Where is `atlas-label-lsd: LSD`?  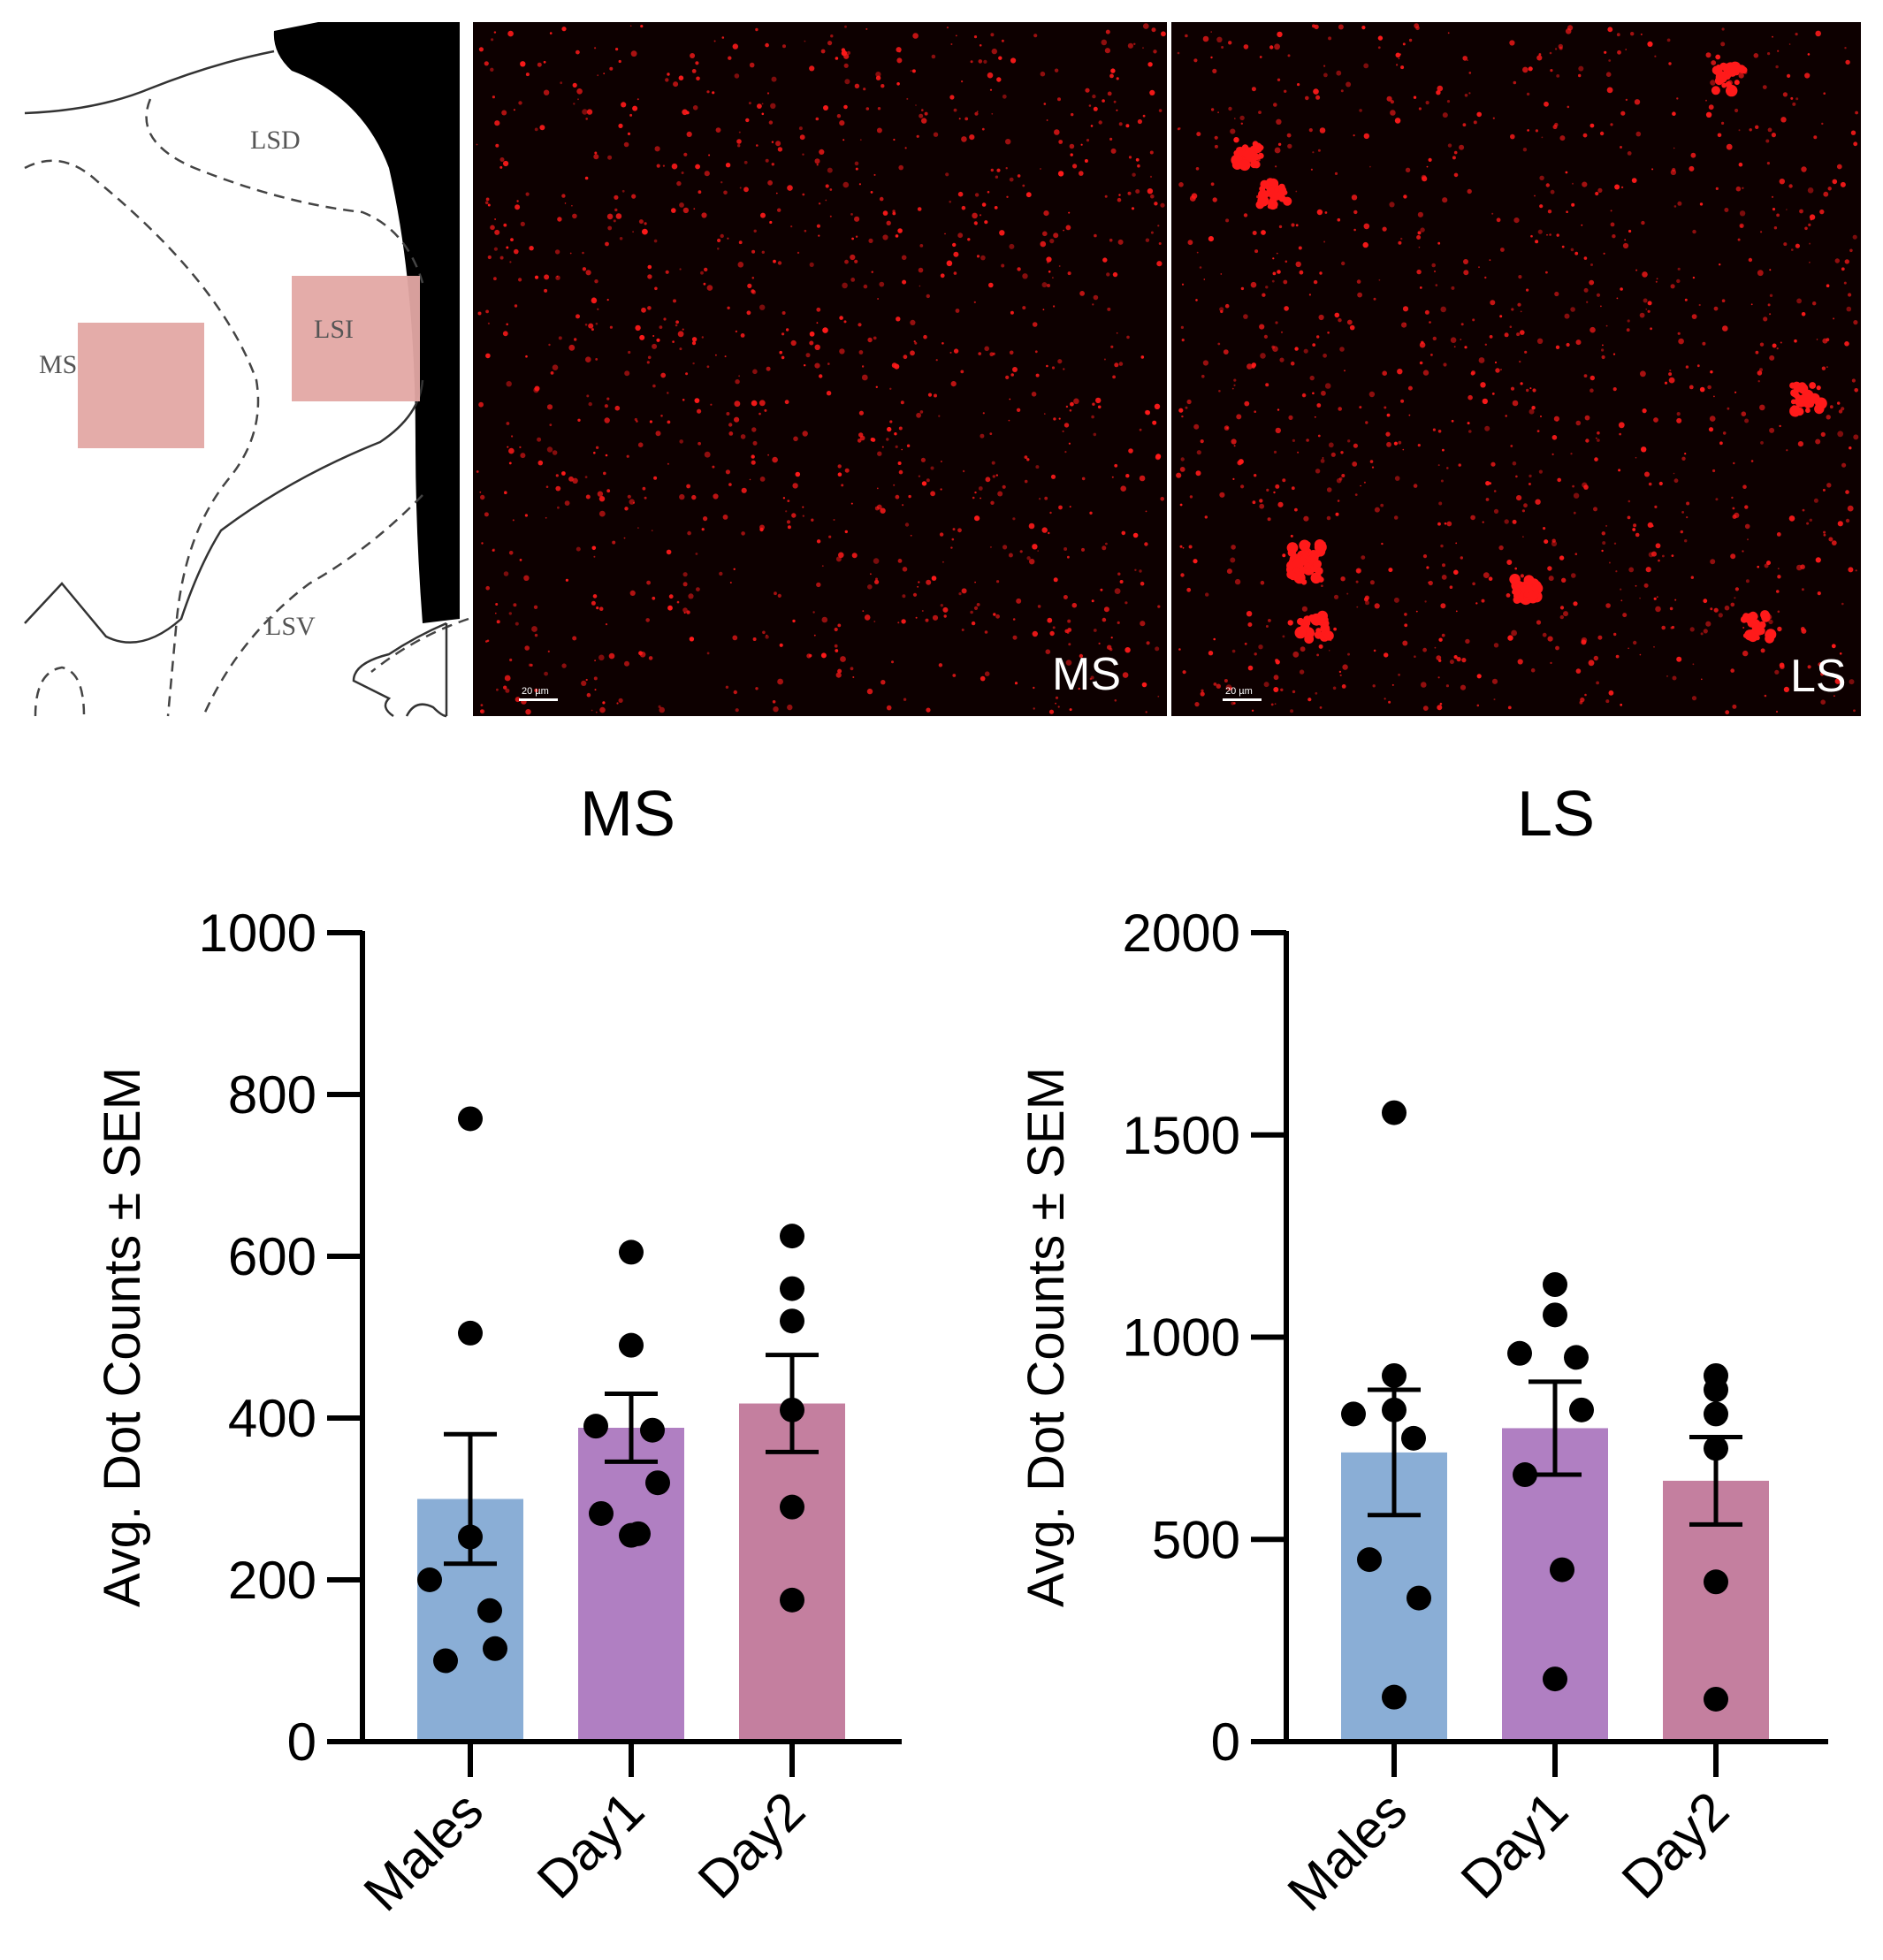 atlas-label-lsd: LSD is located at coordinates (275, 141).